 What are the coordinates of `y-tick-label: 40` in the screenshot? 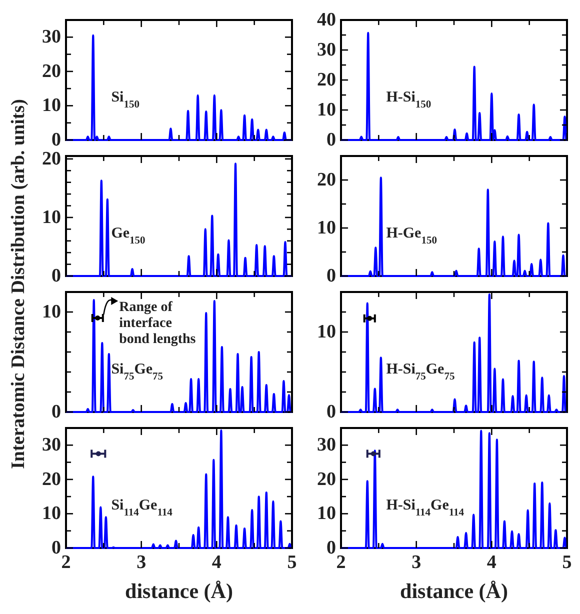 It's located at (326, 20).